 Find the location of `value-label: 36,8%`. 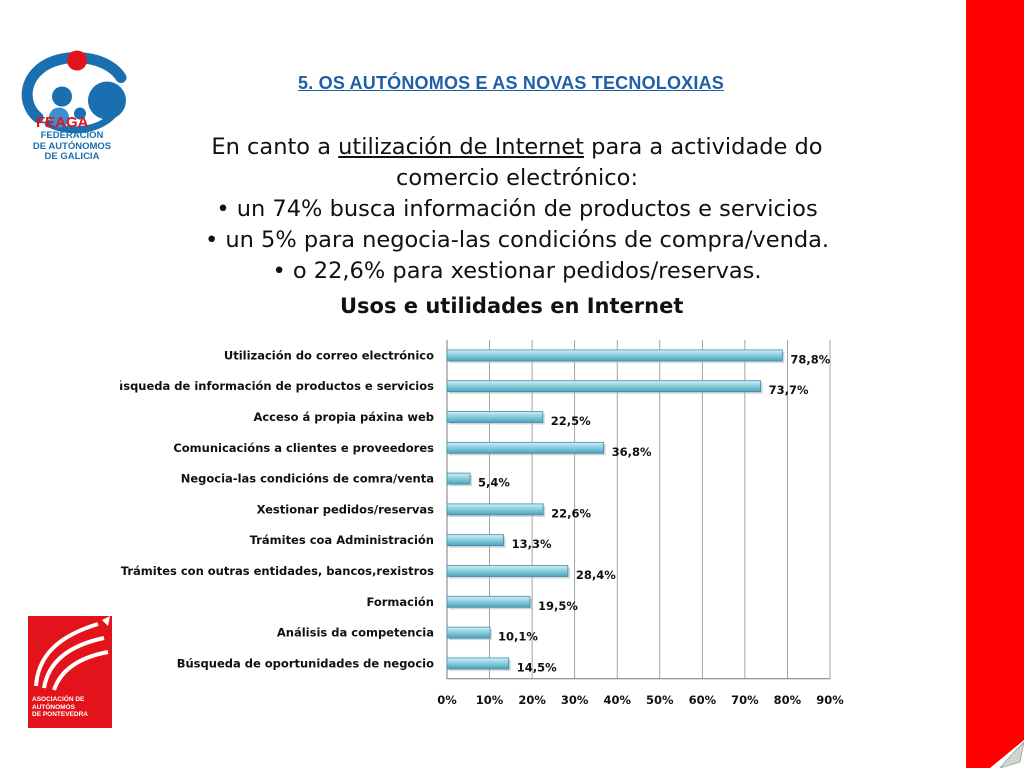

value-label: 36,8% is located at coordinates (632, 452).